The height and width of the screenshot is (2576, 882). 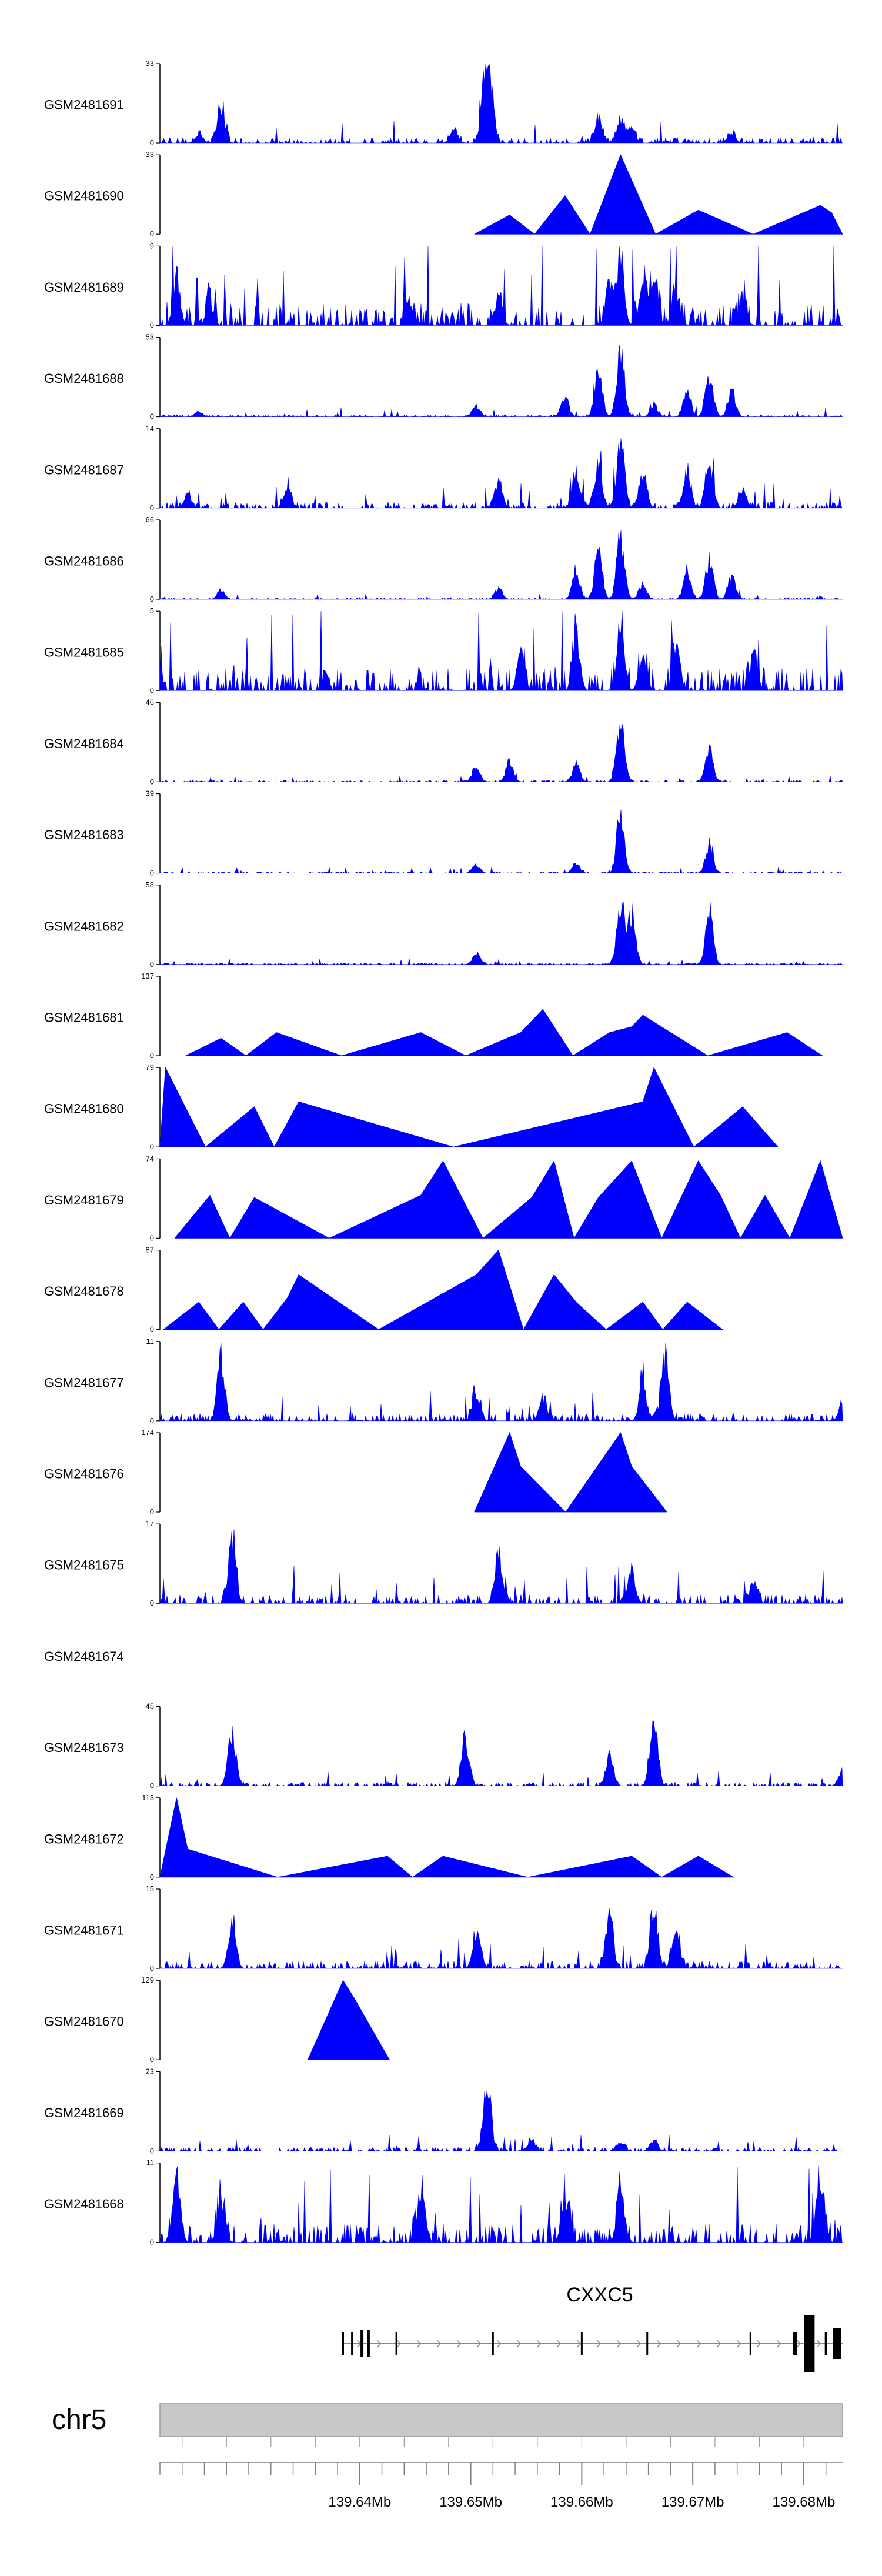 I want to click on track-GSM2481689: GSM2481689 9 0, so click(x=443, y=285).